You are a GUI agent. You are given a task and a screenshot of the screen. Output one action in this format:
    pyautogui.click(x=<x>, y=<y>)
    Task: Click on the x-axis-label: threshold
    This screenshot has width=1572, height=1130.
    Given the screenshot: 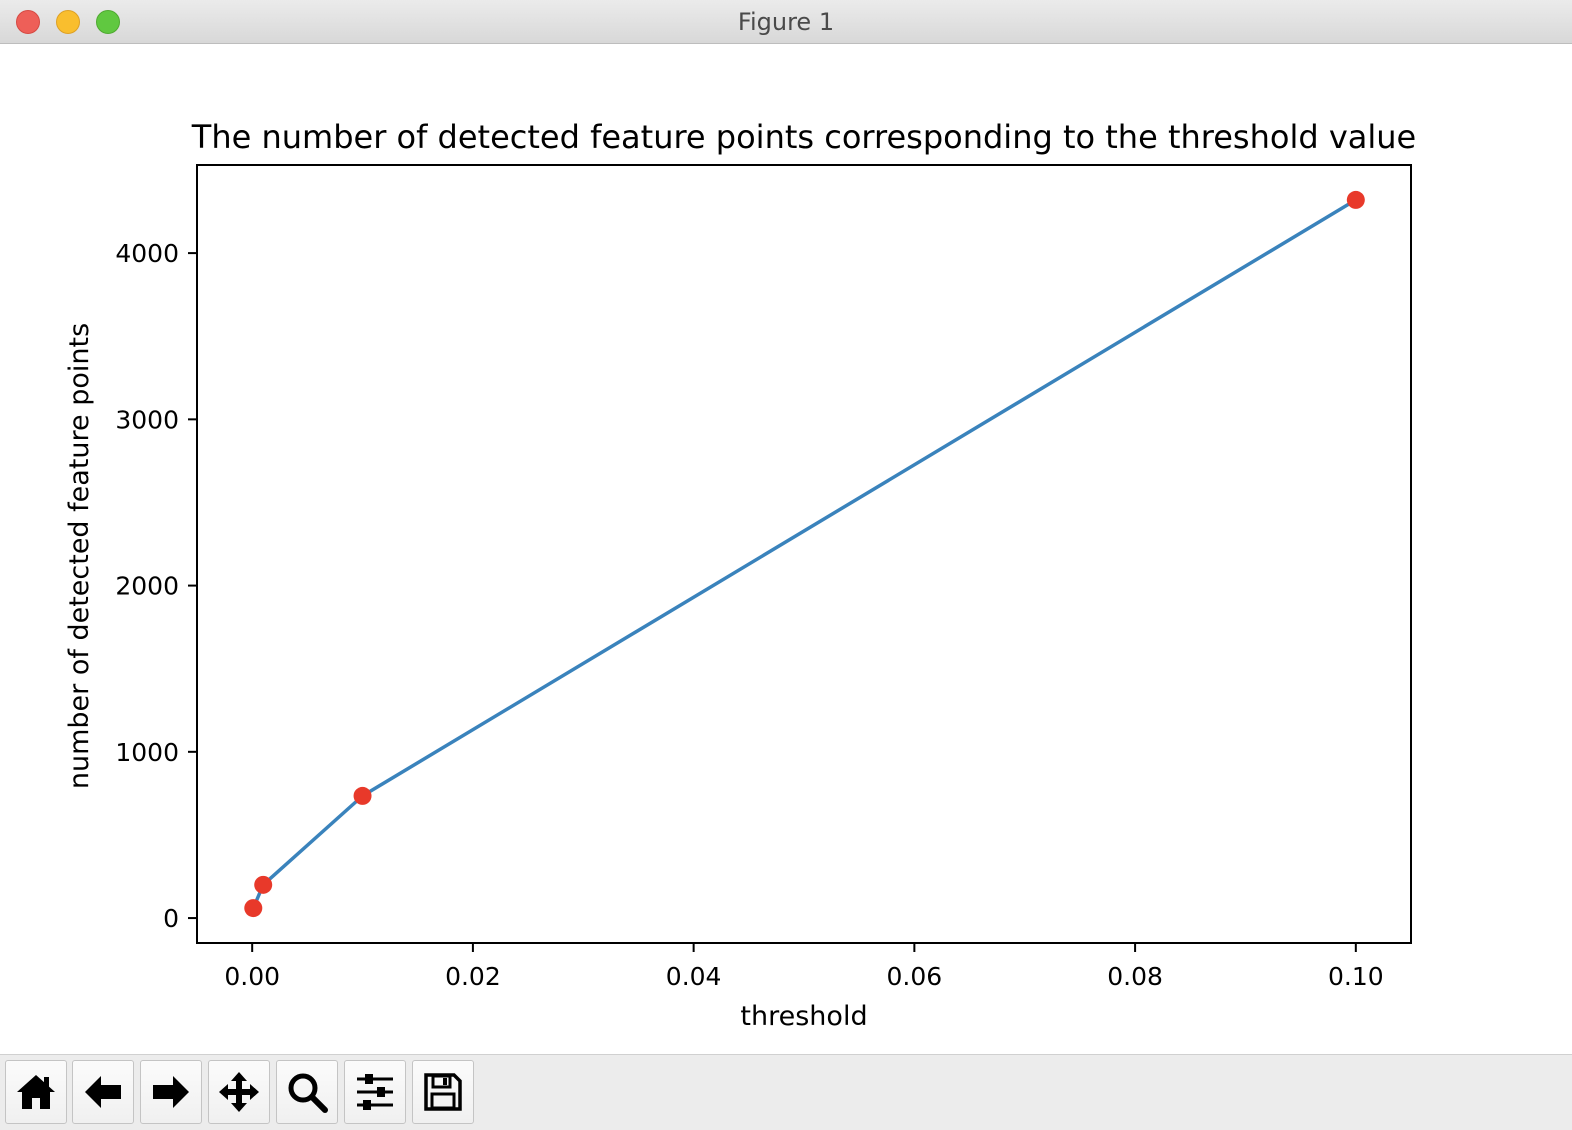 What is the action you would take?
    pyautogui.click(x=803, y=1016)
    